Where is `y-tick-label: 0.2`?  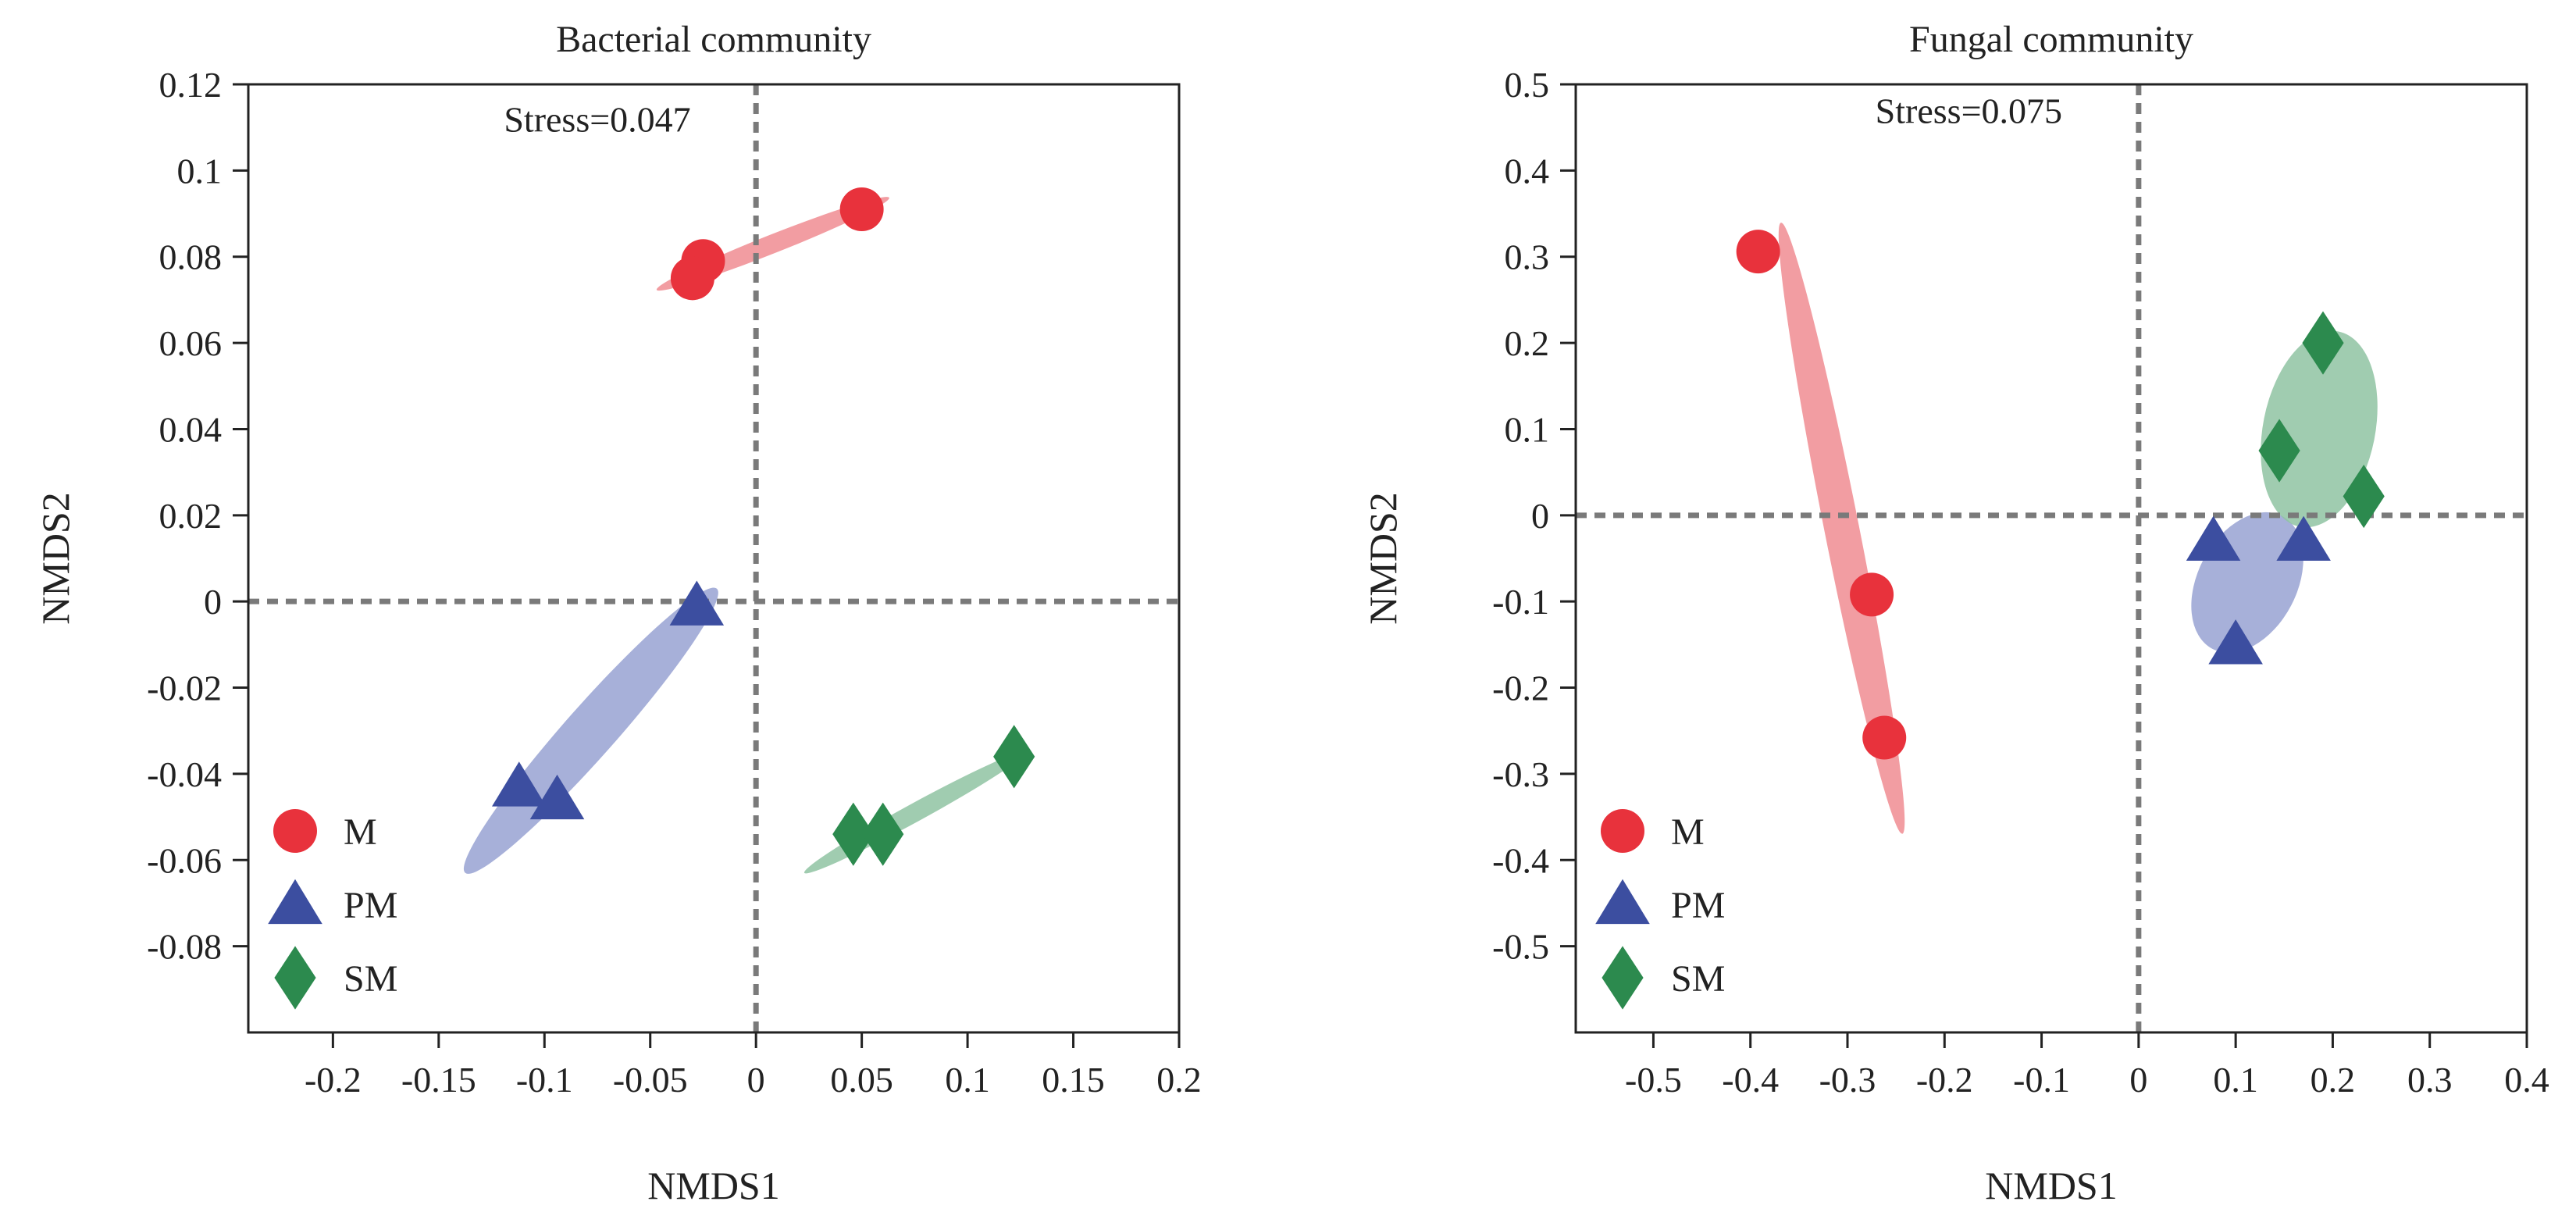
y-tick-label: 0.2 is located at coordinates (1527, 343).